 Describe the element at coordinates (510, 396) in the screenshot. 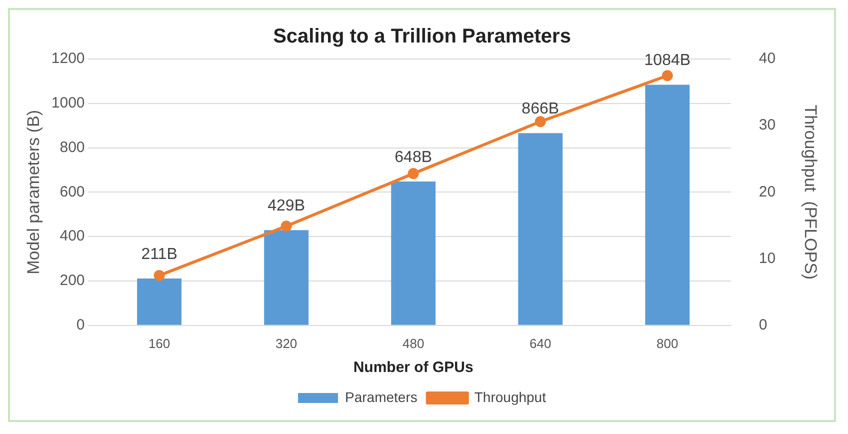

I see `legend-label: Throughput` at that location.